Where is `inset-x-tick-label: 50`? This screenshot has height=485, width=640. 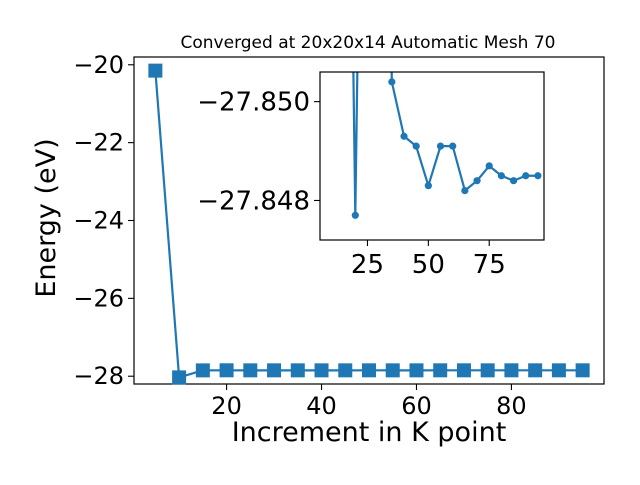 inset-x-tick-label: 50 is located at coordinates (428, 265).